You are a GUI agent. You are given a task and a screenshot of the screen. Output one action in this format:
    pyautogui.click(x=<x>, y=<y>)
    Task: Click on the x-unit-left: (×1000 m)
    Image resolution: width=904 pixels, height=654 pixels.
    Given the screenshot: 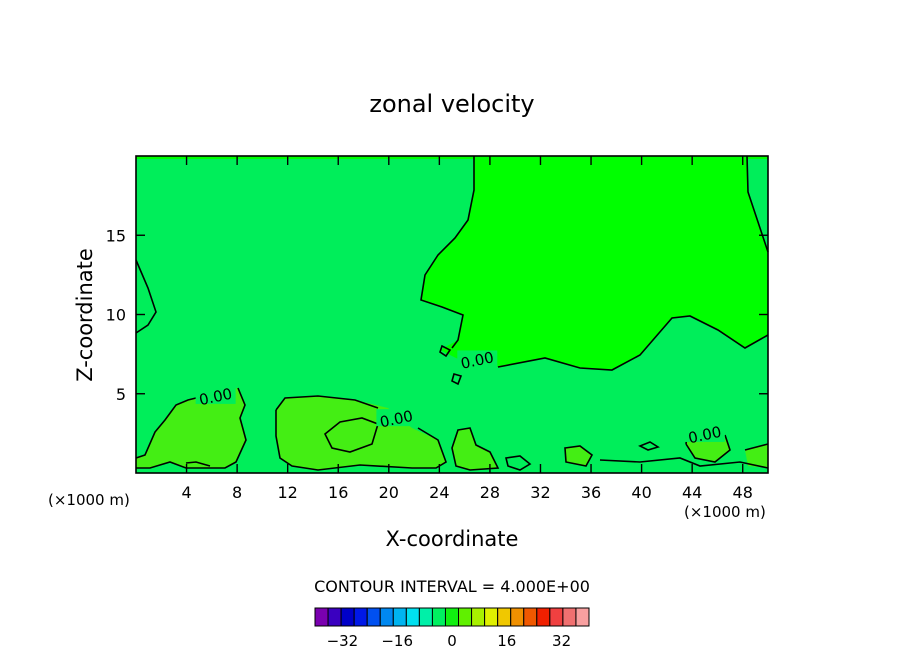 What is the action you would take?
    pyautogui.click(x=89, y=500)
    